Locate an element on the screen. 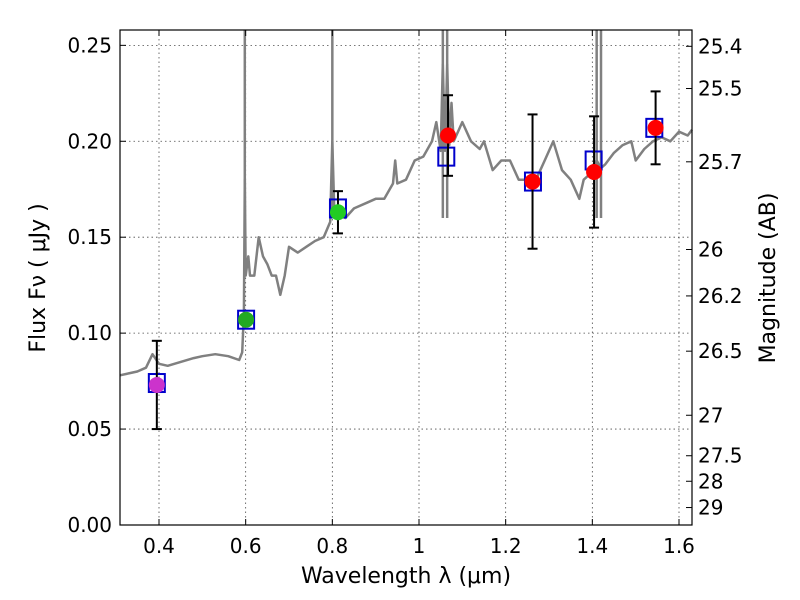 The width and height of the screenshot is (800, 600). right-tick-label: 28 is located at coordinates (710, 481).